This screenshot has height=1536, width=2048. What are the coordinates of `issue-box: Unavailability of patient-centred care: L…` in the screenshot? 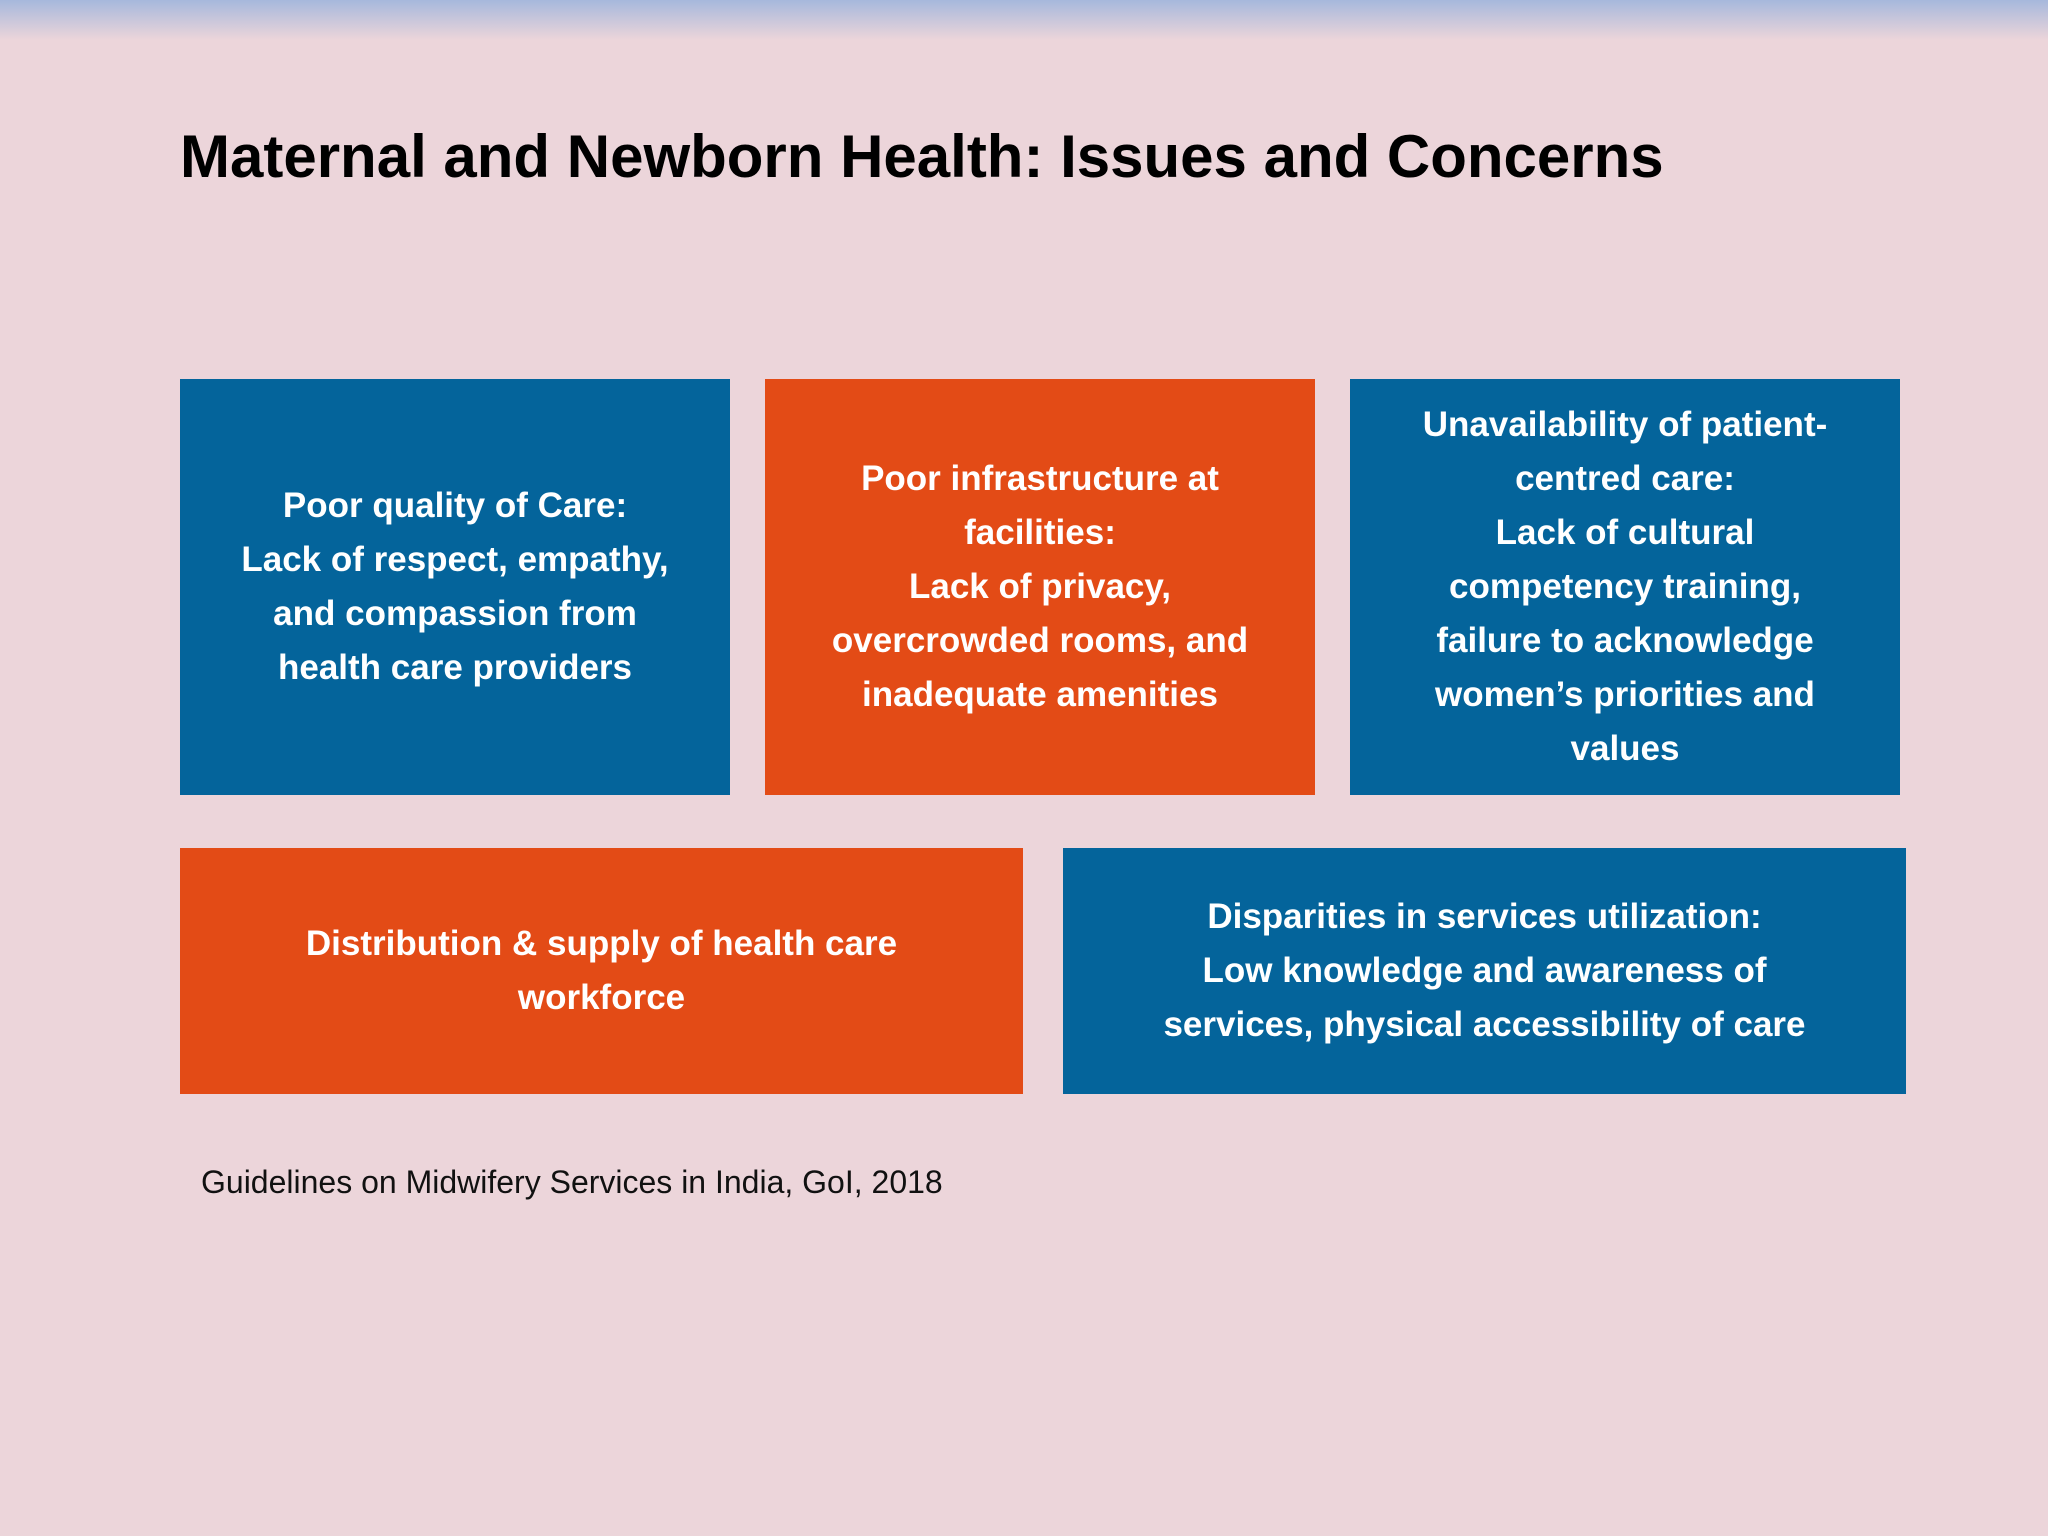 It's located at (1625, 587).